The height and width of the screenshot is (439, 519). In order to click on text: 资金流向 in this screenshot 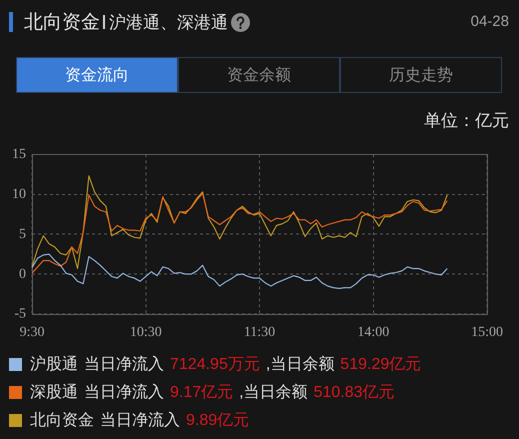, I will do `click(97, 76)`.